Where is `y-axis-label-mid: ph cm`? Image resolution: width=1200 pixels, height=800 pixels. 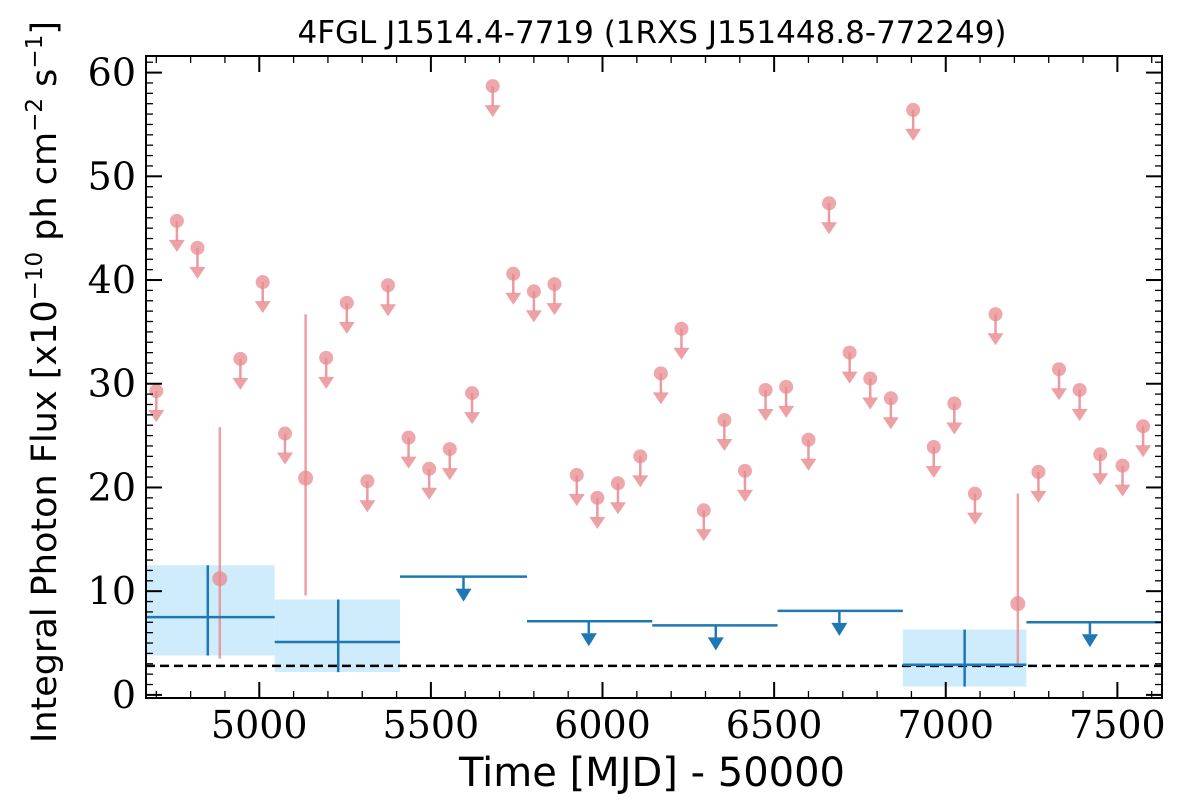 y-axis-label-mid: ph cm is located at coordinates (45, 192).